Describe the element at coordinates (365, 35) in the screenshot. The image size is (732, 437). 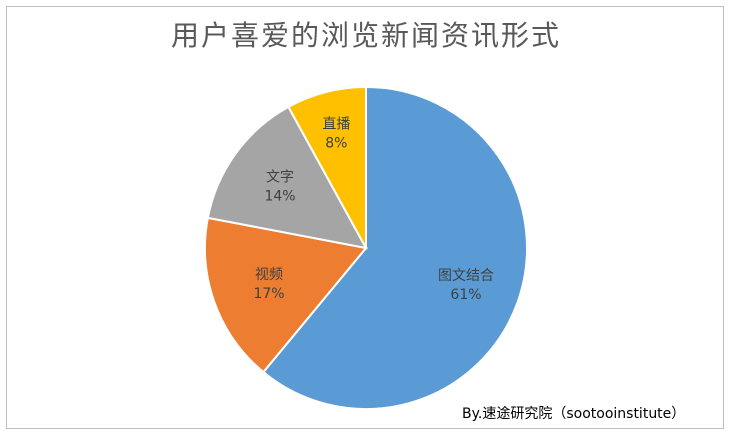
I see `chart-title: 用户喜爱的浏览新闻资讯形式` at that location.